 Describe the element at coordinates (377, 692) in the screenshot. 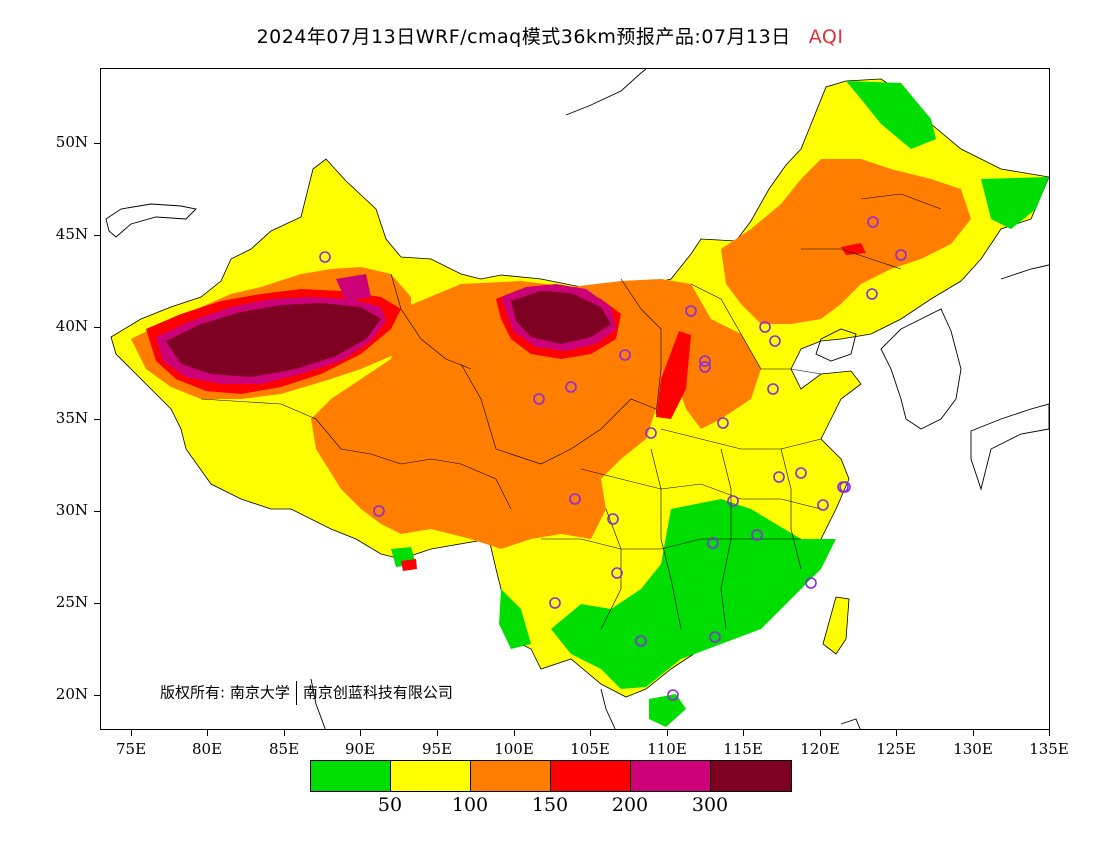

I see `copyright-owner-2: 南京创蓝科技有限公司` at that location.